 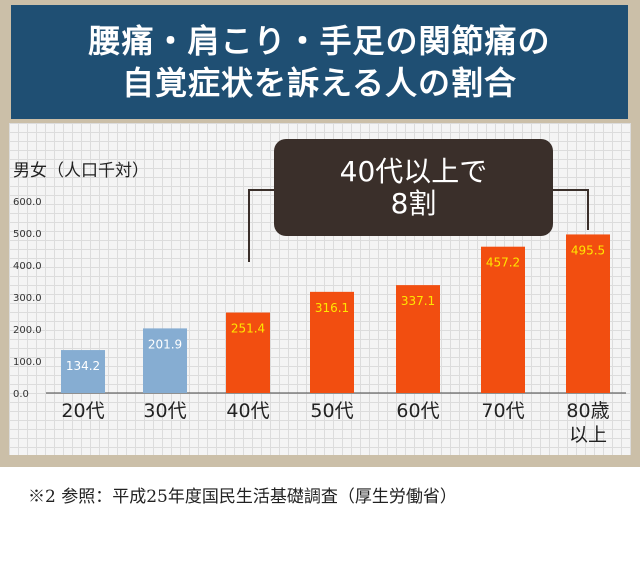 What do you see at coordinates (417, 411) in the screenshot?
I see `x-tick-label: 60代` at bounding box center [417, 411].